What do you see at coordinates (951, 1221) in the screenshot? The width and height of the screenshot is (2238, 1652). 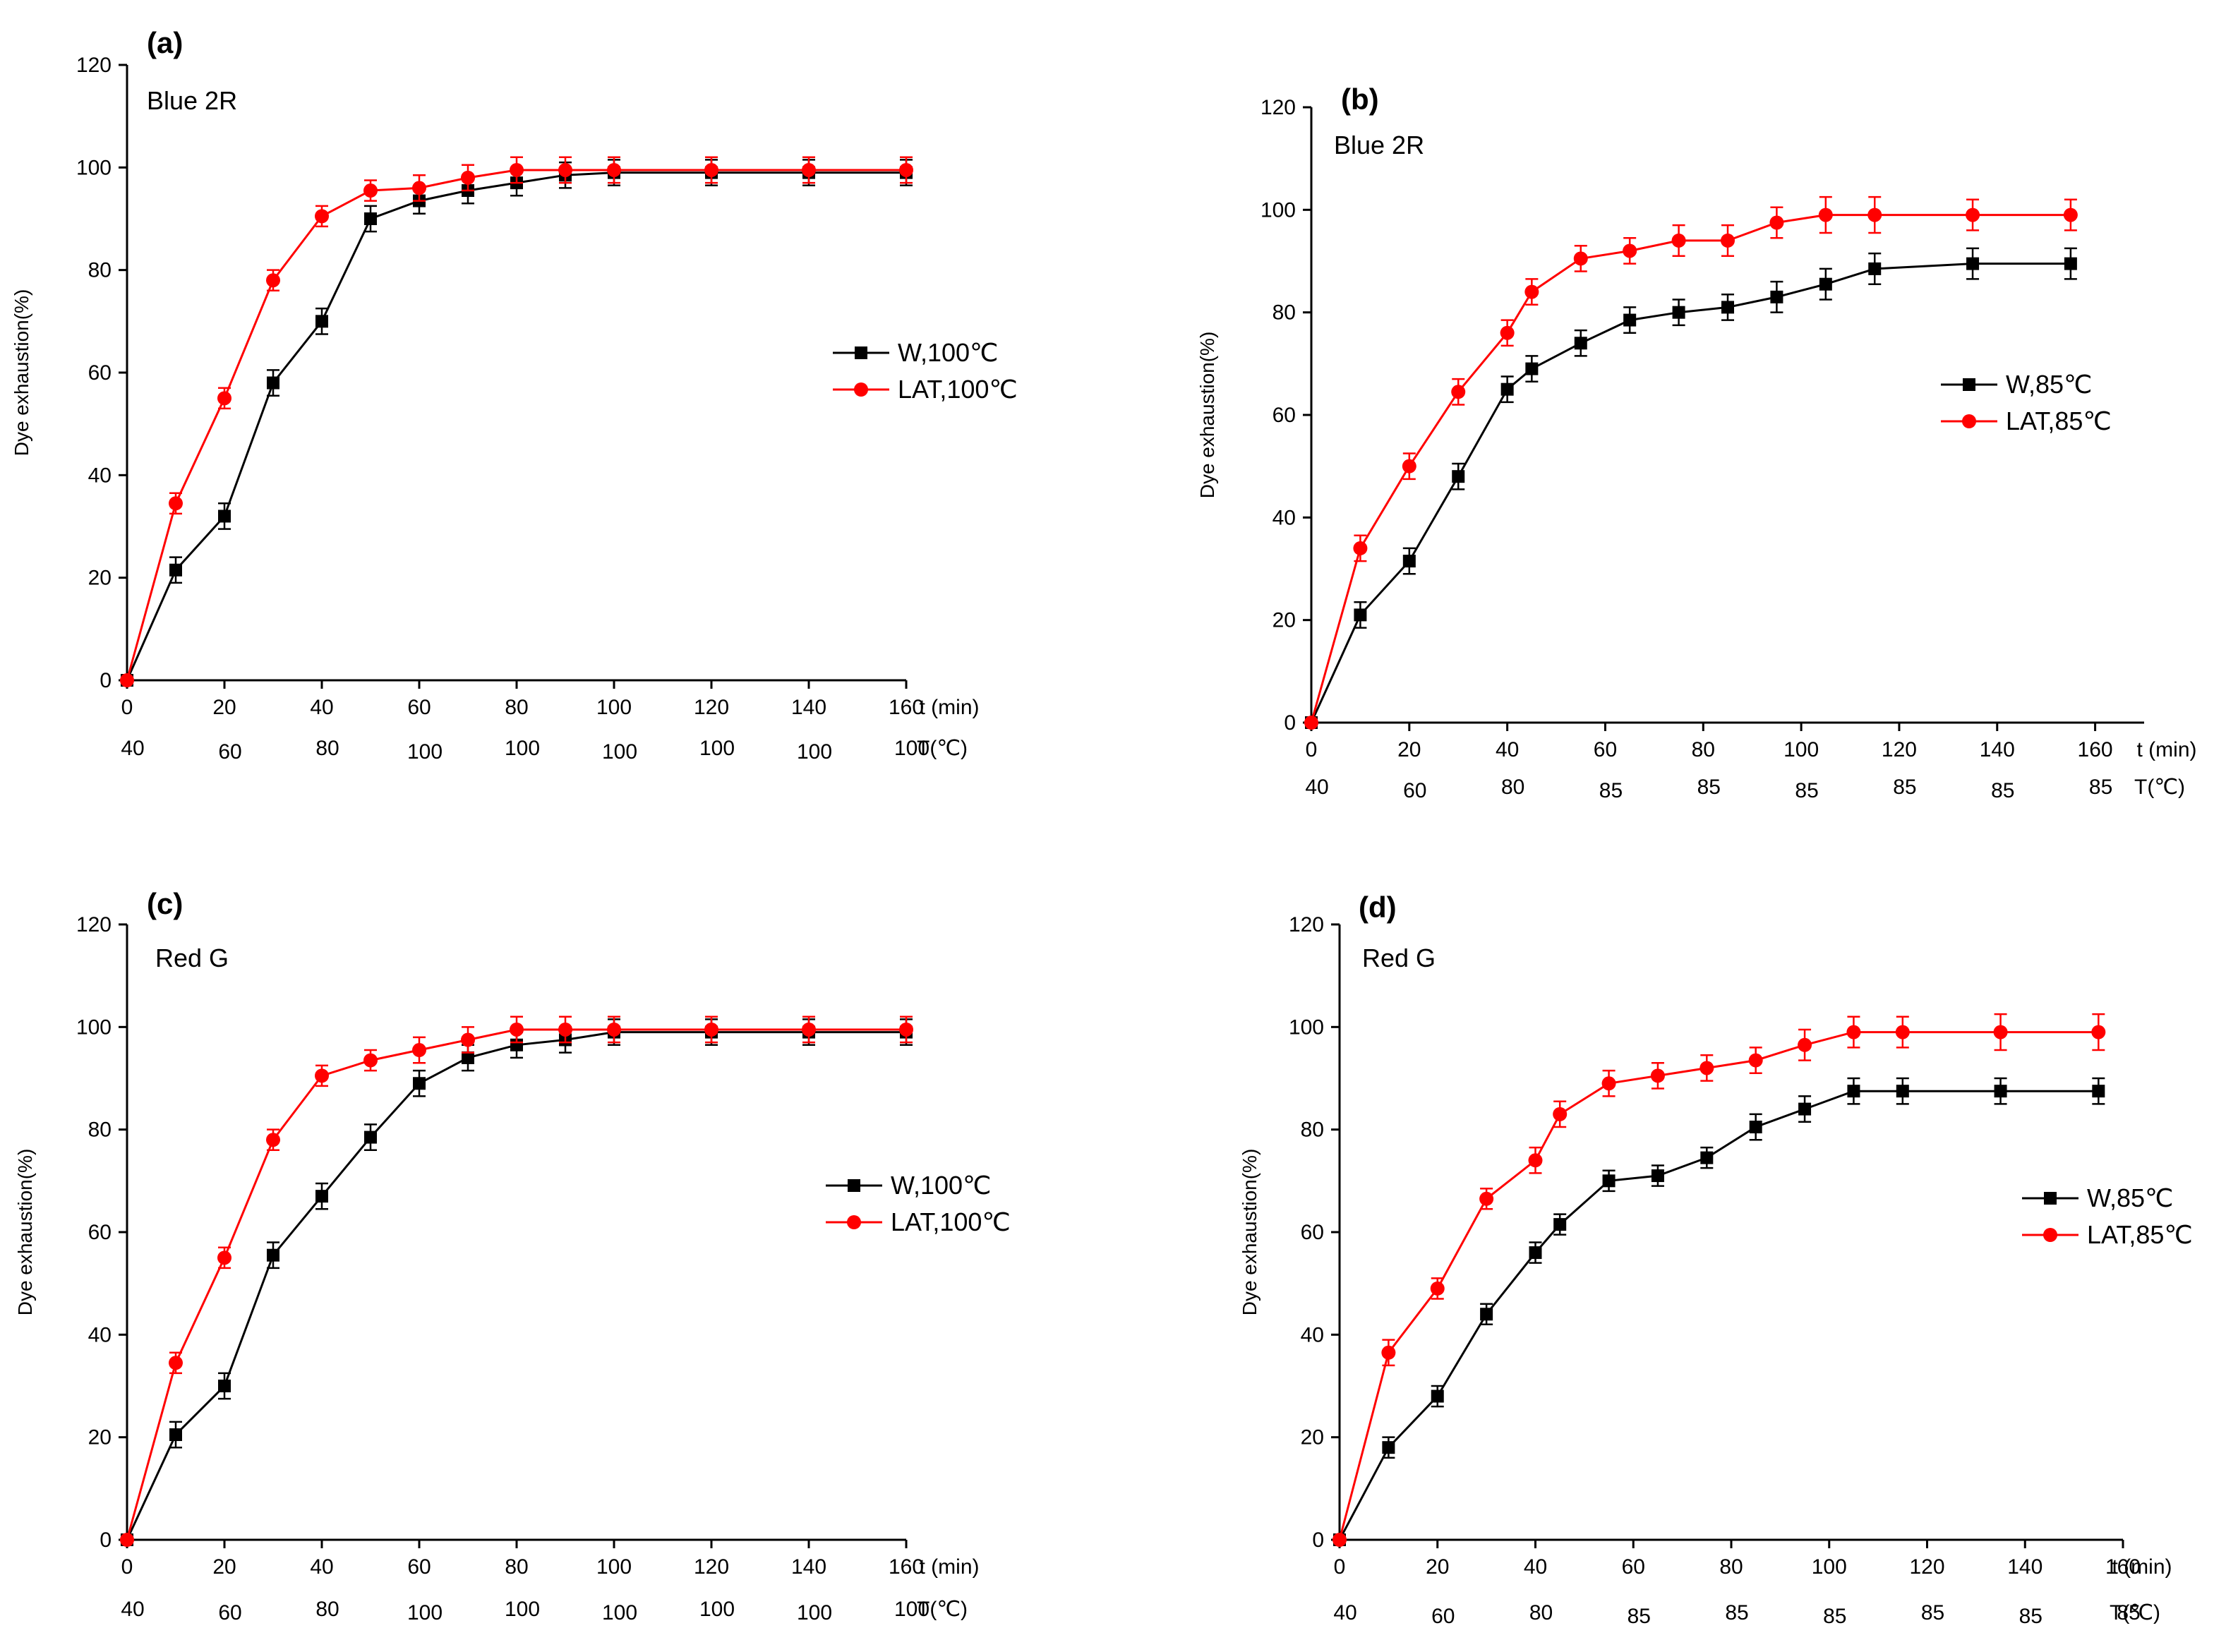 I see `legend-entry: LAT,100℃` at bounding box center [951, 1221].